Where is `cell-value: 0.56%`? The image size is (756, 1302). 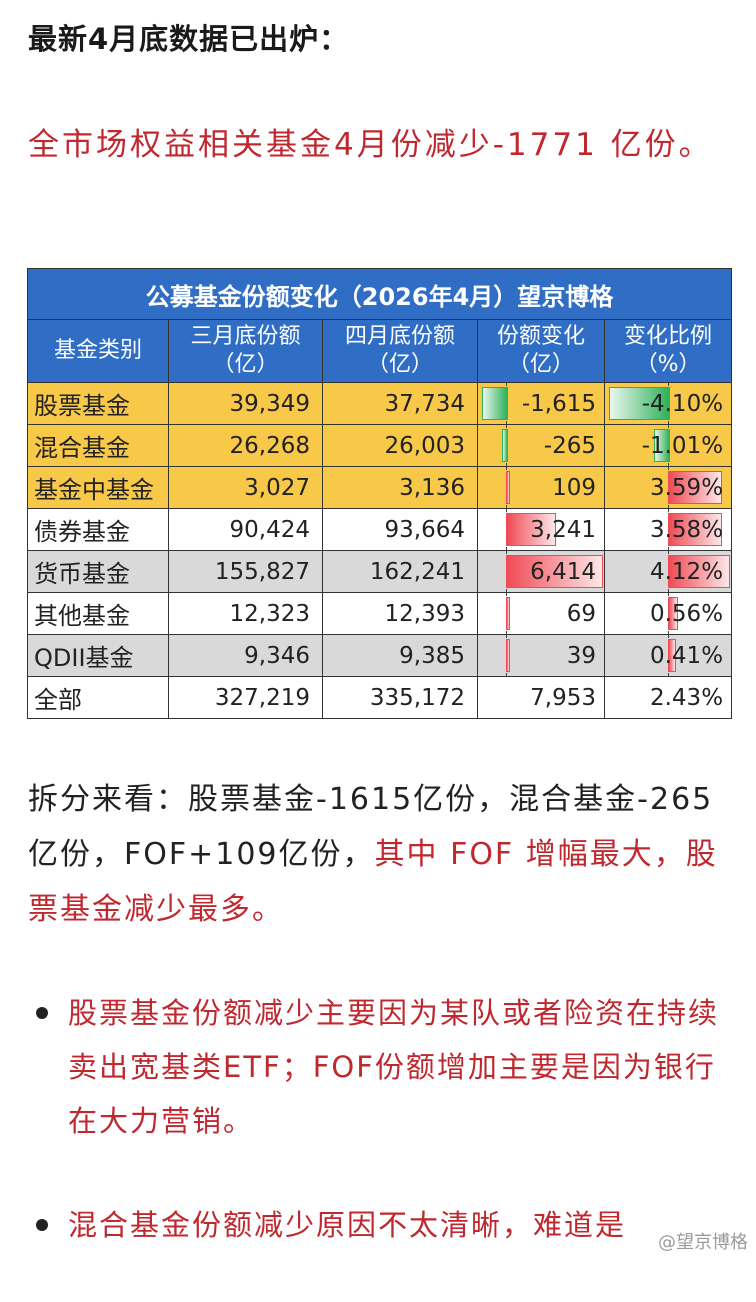
cell-value: 0.56% is located at coordinates (686, 613).